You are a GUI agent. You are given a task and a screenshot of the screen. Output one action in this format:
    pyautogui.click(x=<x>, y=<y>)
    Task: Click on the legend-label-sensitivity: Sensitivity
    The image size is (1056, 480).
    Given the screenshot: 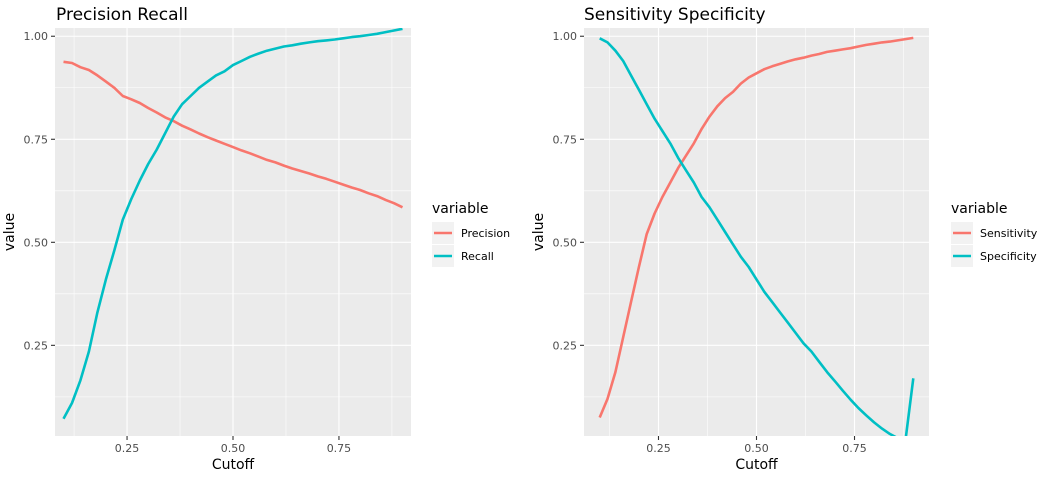 What is the action you would take?
    pyautogui.click(x=1009, y=233)
    